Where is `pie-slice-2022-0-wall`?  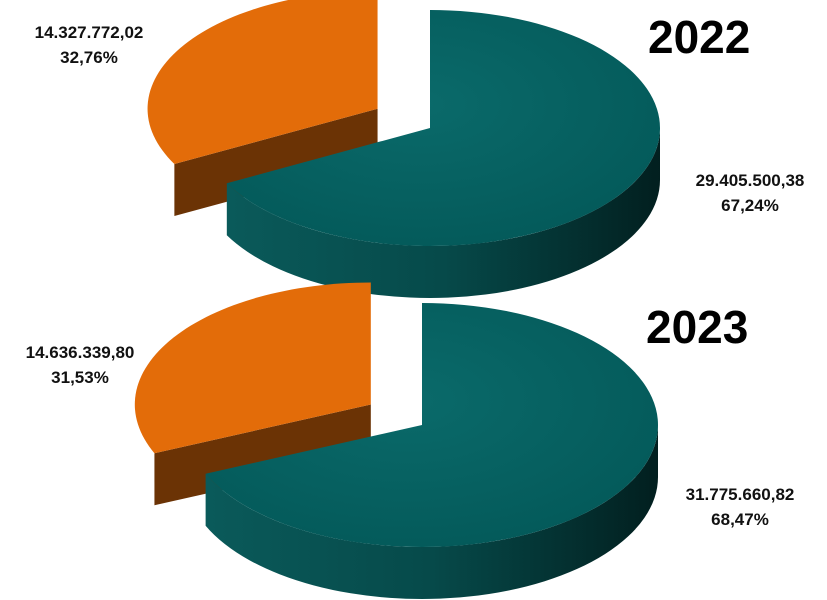 pie-slice-2022-0-wall is located at coordinates (276, 162).